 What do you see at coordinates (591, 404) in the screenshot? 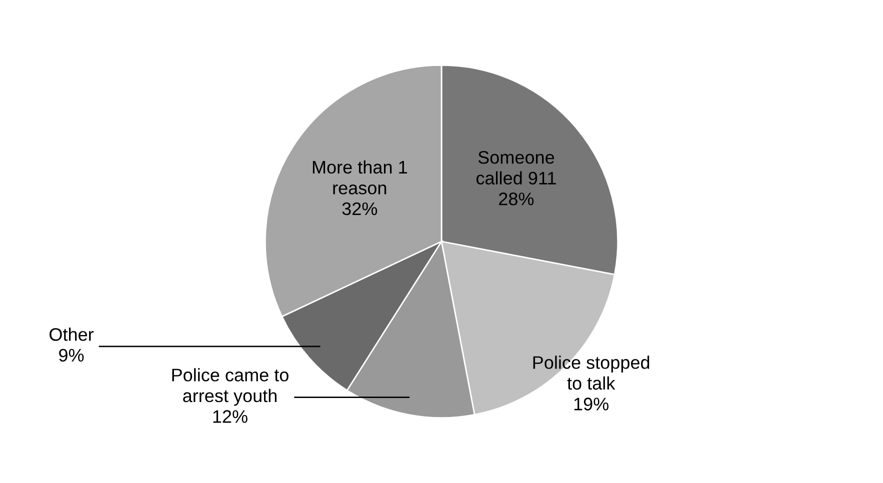
I see `data-label: 19%` at bounding box center [591, 404].